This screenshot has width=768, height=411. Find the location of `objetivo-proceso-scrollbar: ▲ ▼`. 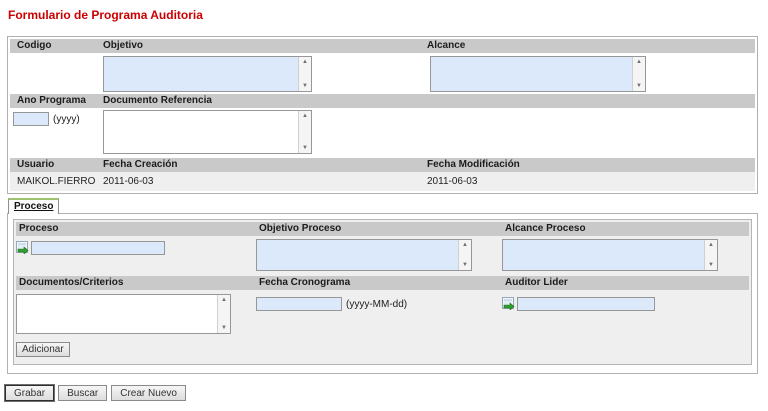

objetivo-proceso-scrollbar: ▲ ▼ is located at coordinates (464, 255).